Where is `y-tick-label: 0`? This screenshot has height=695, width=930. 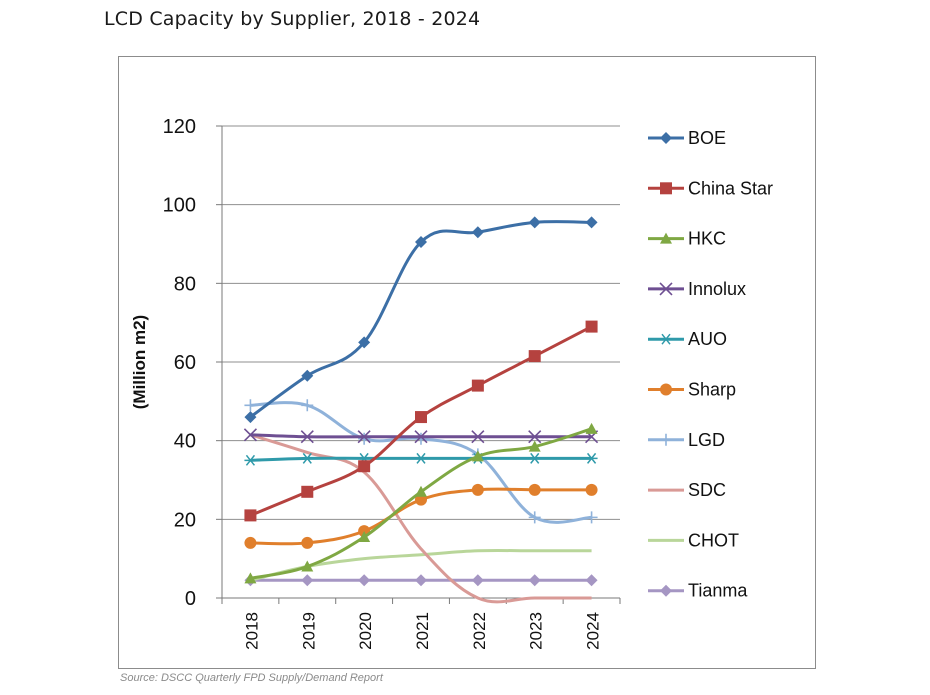 y-tick-label: 0 is located at coordinates (190, 599).